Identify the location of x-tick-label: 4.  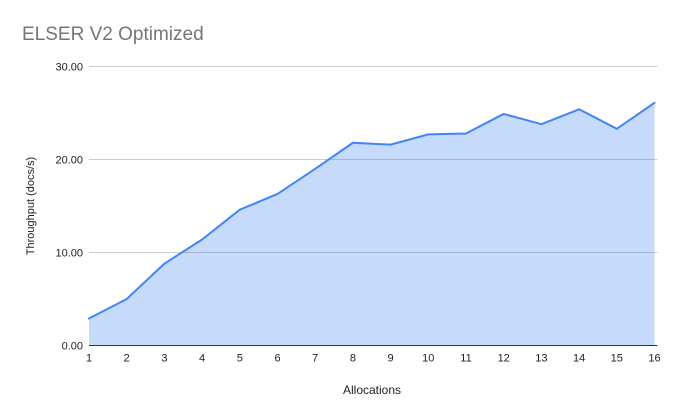
(202, 359).